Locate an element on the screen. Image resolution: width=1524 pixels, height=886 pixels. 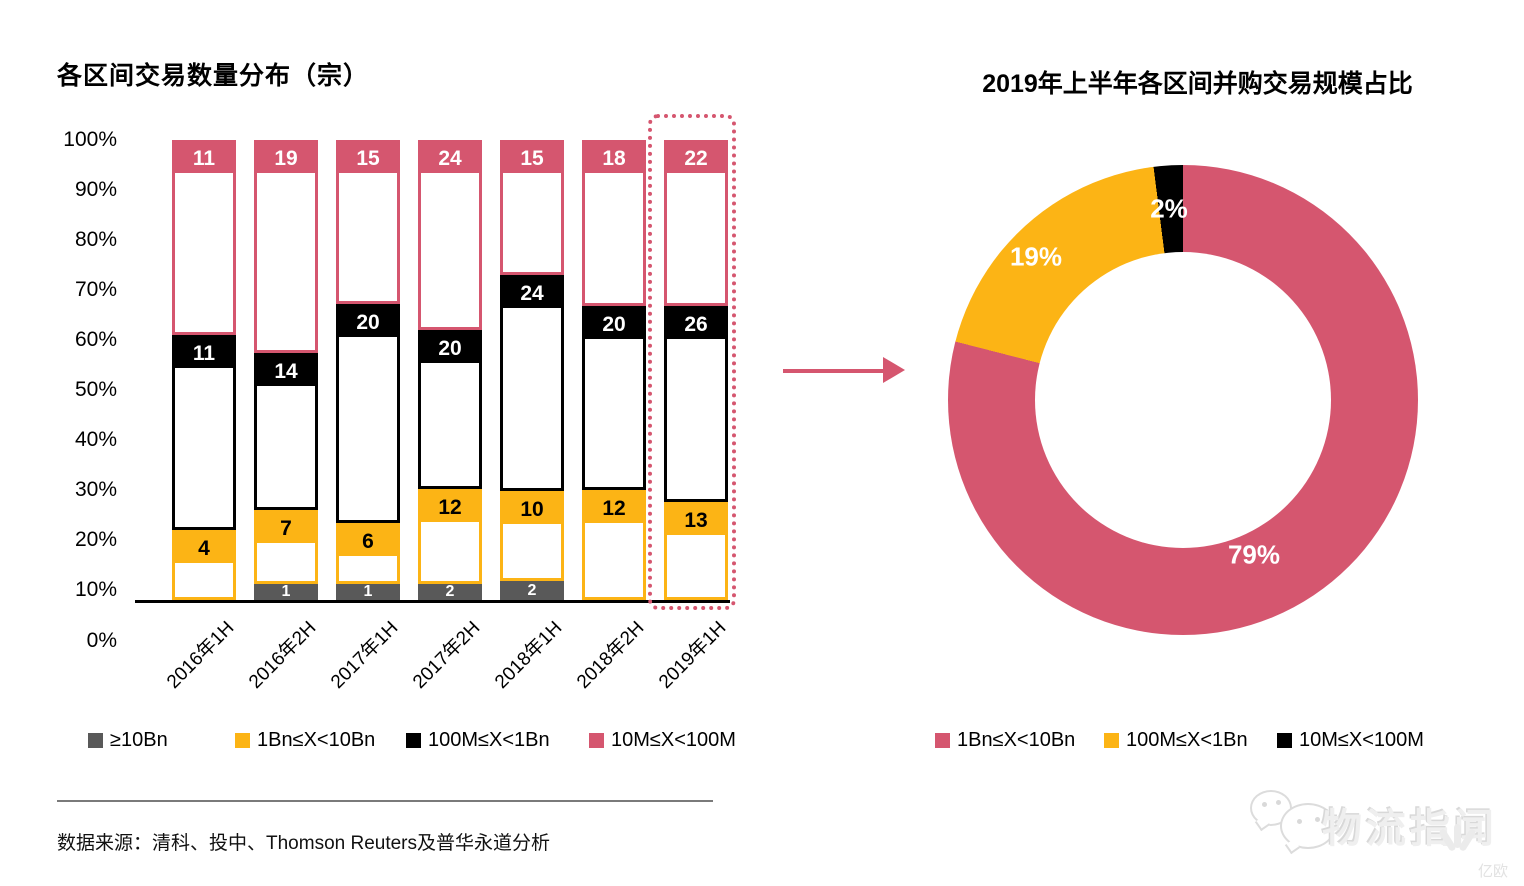
donut-hole is located at coordinates (1183, 400).